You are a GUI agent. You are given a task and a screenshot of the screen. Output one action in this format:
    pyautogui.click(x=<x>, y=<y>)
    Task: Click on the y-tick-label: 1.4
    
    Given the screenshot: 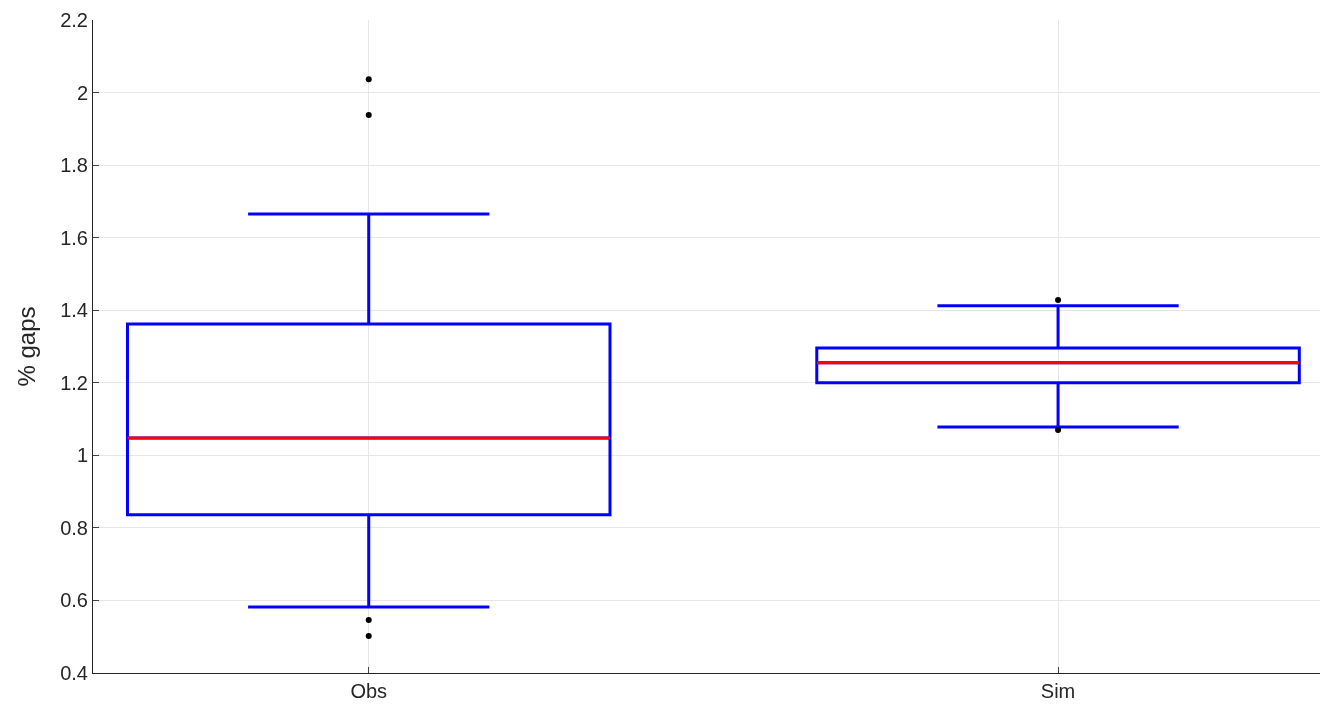 What is the action you would take?
    pyautogui.click(x=74, y=310)
    